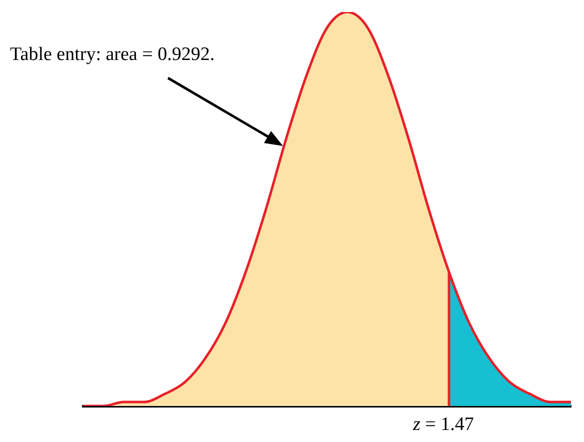 This screenshot has width=584, height=442. What do you see at coordinates (112, 55) in the screenshot?
I see `annotation: Table entry: area = 0.9292.` at bounding box center [112, 55].